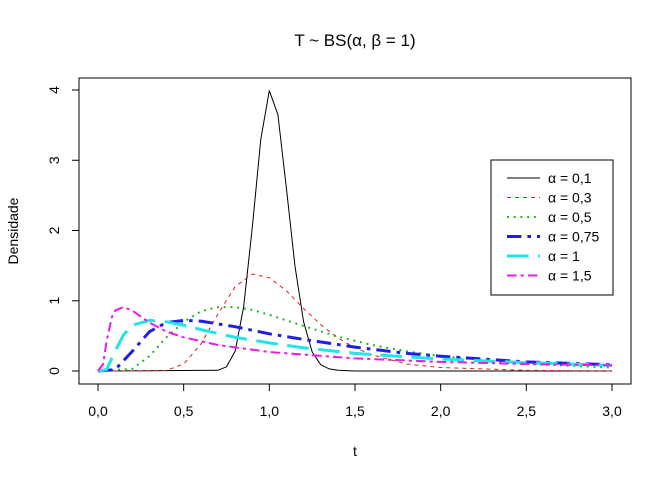 The height and width of the screenshot is (480, 672). I want to click on x-tick-label: 3,0, so click(612, 411).